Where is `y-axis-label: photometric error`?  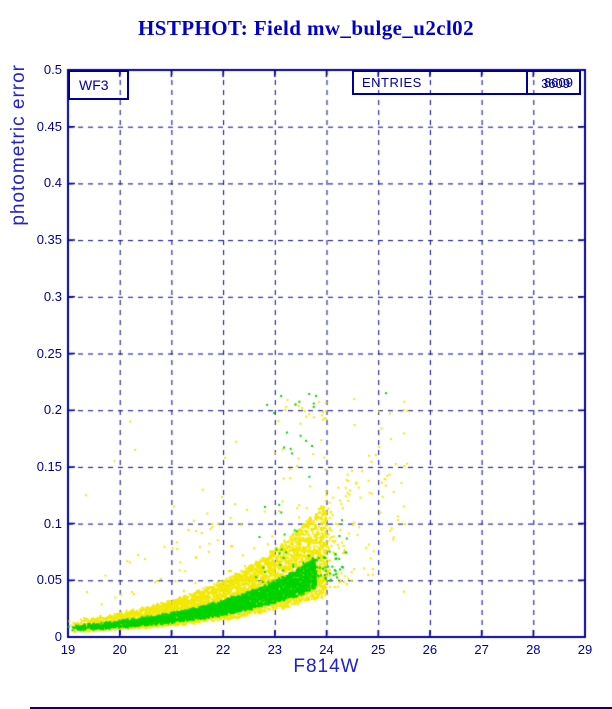
y-axis-label: photometric error is located at coordinates (18, 145).